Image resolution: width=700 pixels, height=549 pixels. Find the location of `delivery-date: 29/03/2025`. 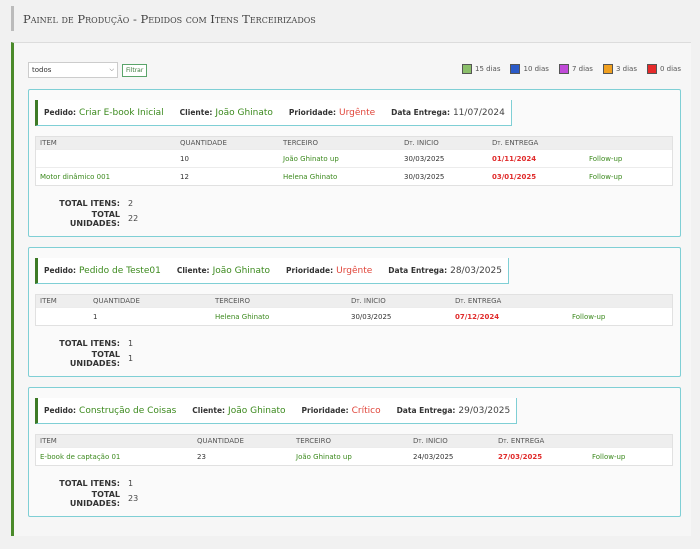

delivery-date: 29/03/2025 is located at coordinates (484, 410).